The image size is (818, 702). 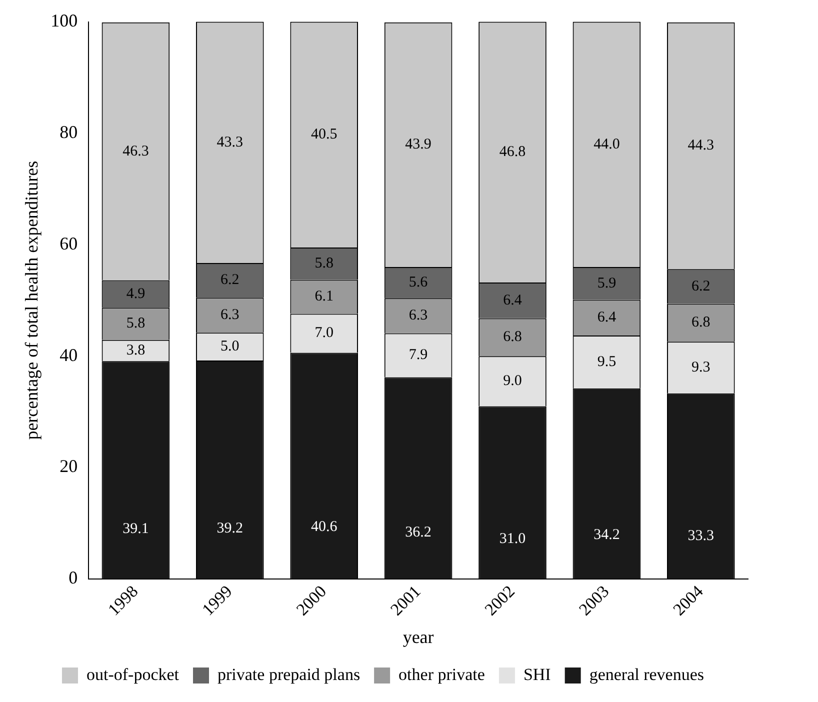 I want to click on legend-label: SHI, so click(x=537, y=674).